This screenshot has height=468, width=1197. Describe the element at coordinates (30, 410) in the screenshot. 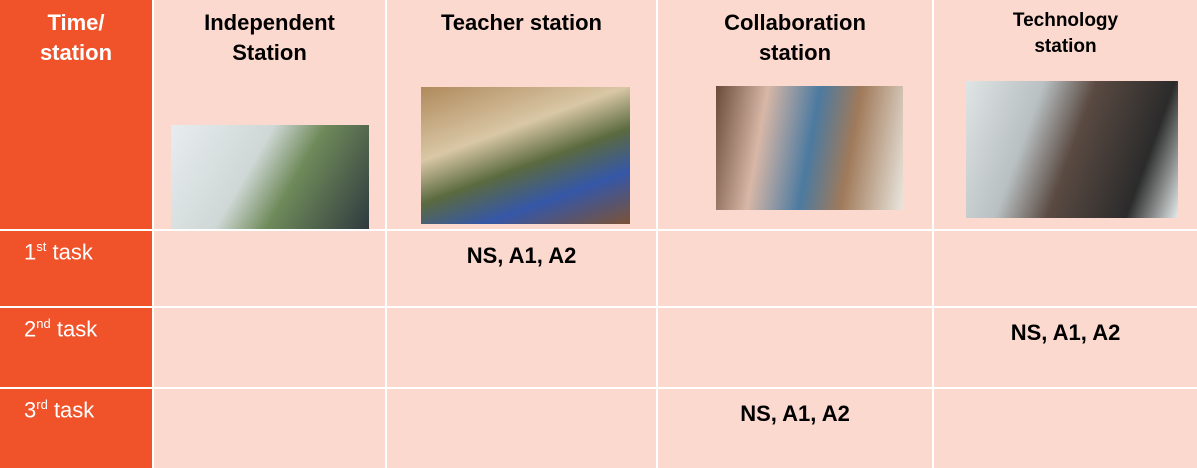

I see `ordinal: 3` at that location.